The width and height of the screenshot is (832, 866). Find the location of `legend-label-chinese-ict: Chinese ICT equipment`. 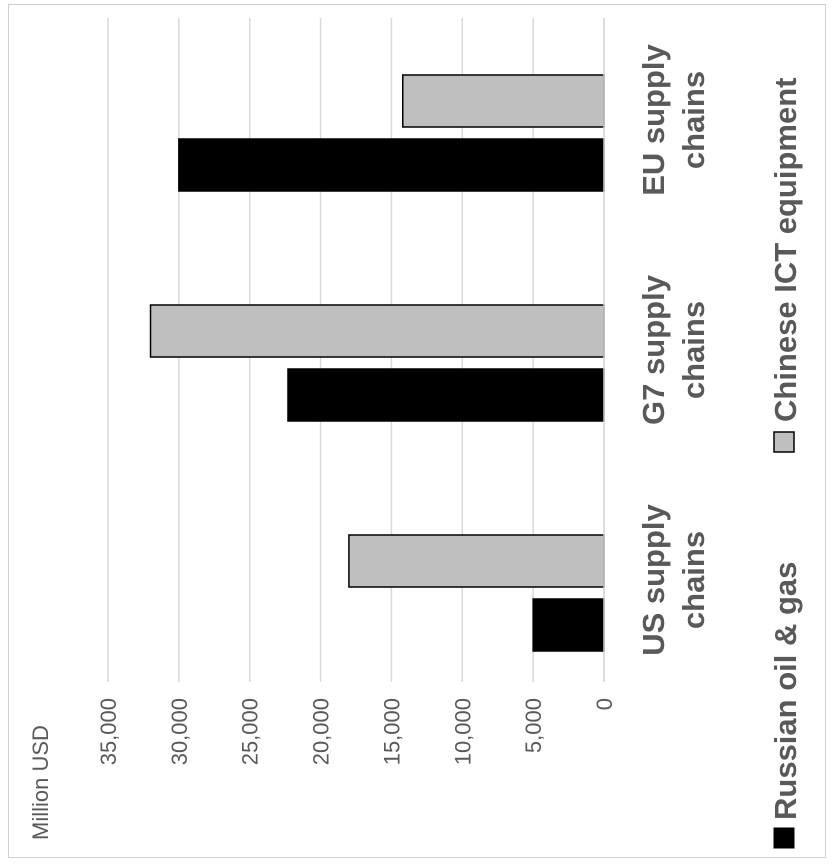

legend-label-chinese-ict: Chinese ICT equipment is located at coordinates (785, 250).